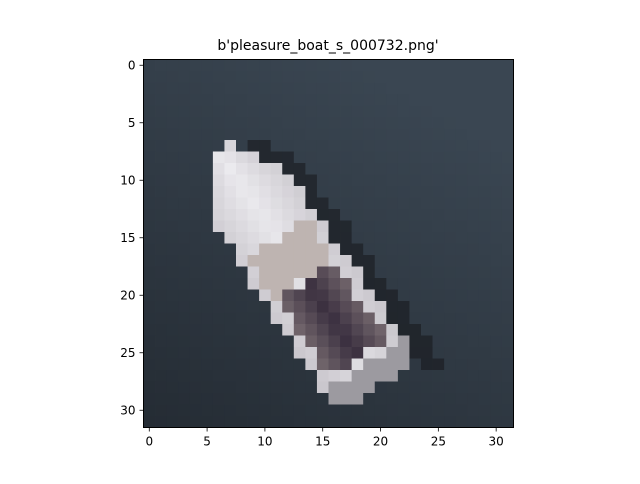 The image size is (640, 484). What do you see at coordinates (127, 295) in the screenshot?
I see `y-tick-label: 20` at bounding box center [127, 295].